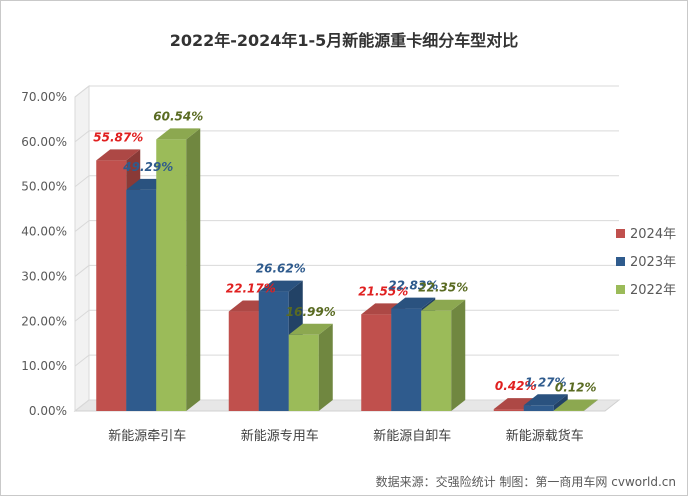 Image resolution: width=688 pixels, height=496 pixels. Describe the element at coordinates (653, 262) in the screenshot. I see `legend-label: 2023年` at that location.